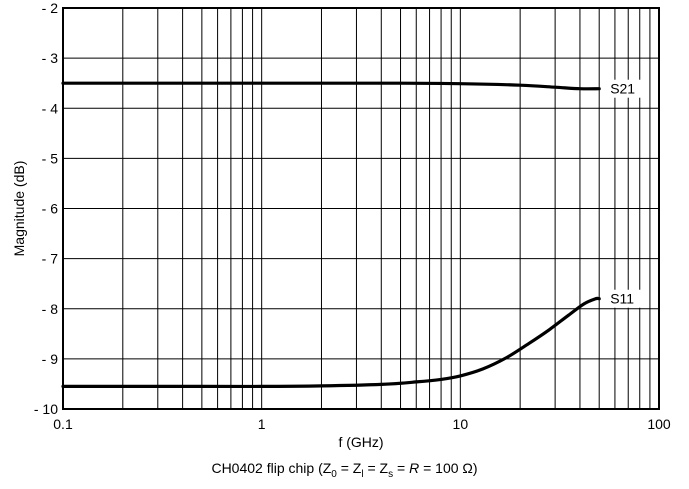  I want to click on y-tick-label: - 10, so click(46, 409).